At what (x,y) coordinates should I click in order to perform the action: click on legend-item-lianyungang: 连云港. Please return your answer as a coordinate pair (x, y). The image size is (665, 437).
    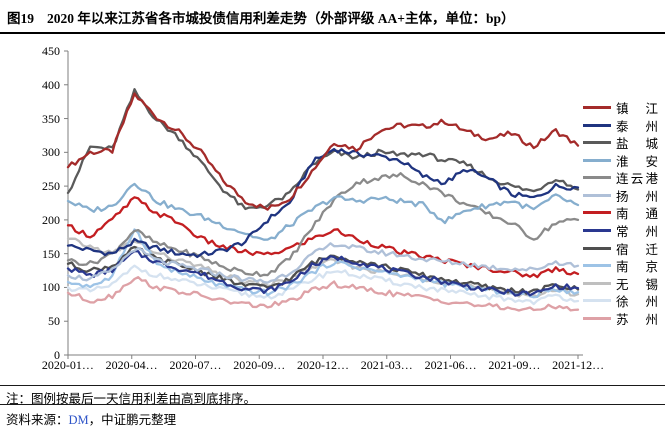
    Looking at the image, I should click on (620, 178).